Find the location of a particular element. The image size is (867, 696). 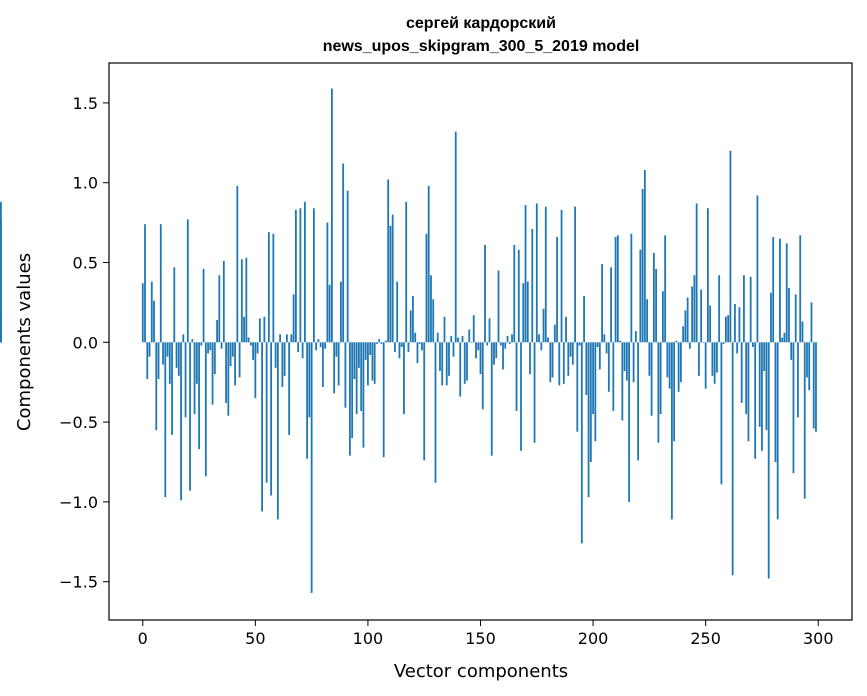

x-tick-label: 300 is located at coordinates (818, 638).